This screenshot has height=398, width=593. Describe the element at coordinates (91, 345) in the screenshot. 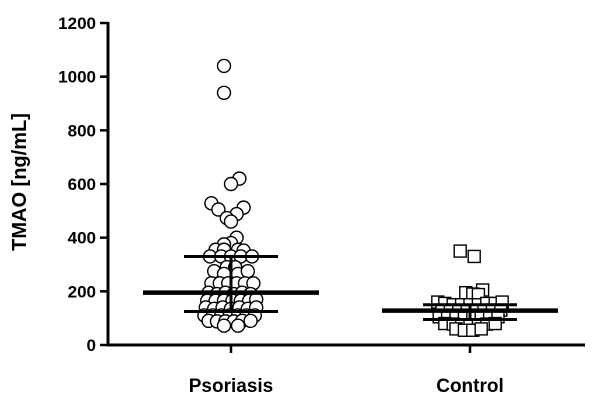

I see `y-tick-label: 0` at that location.